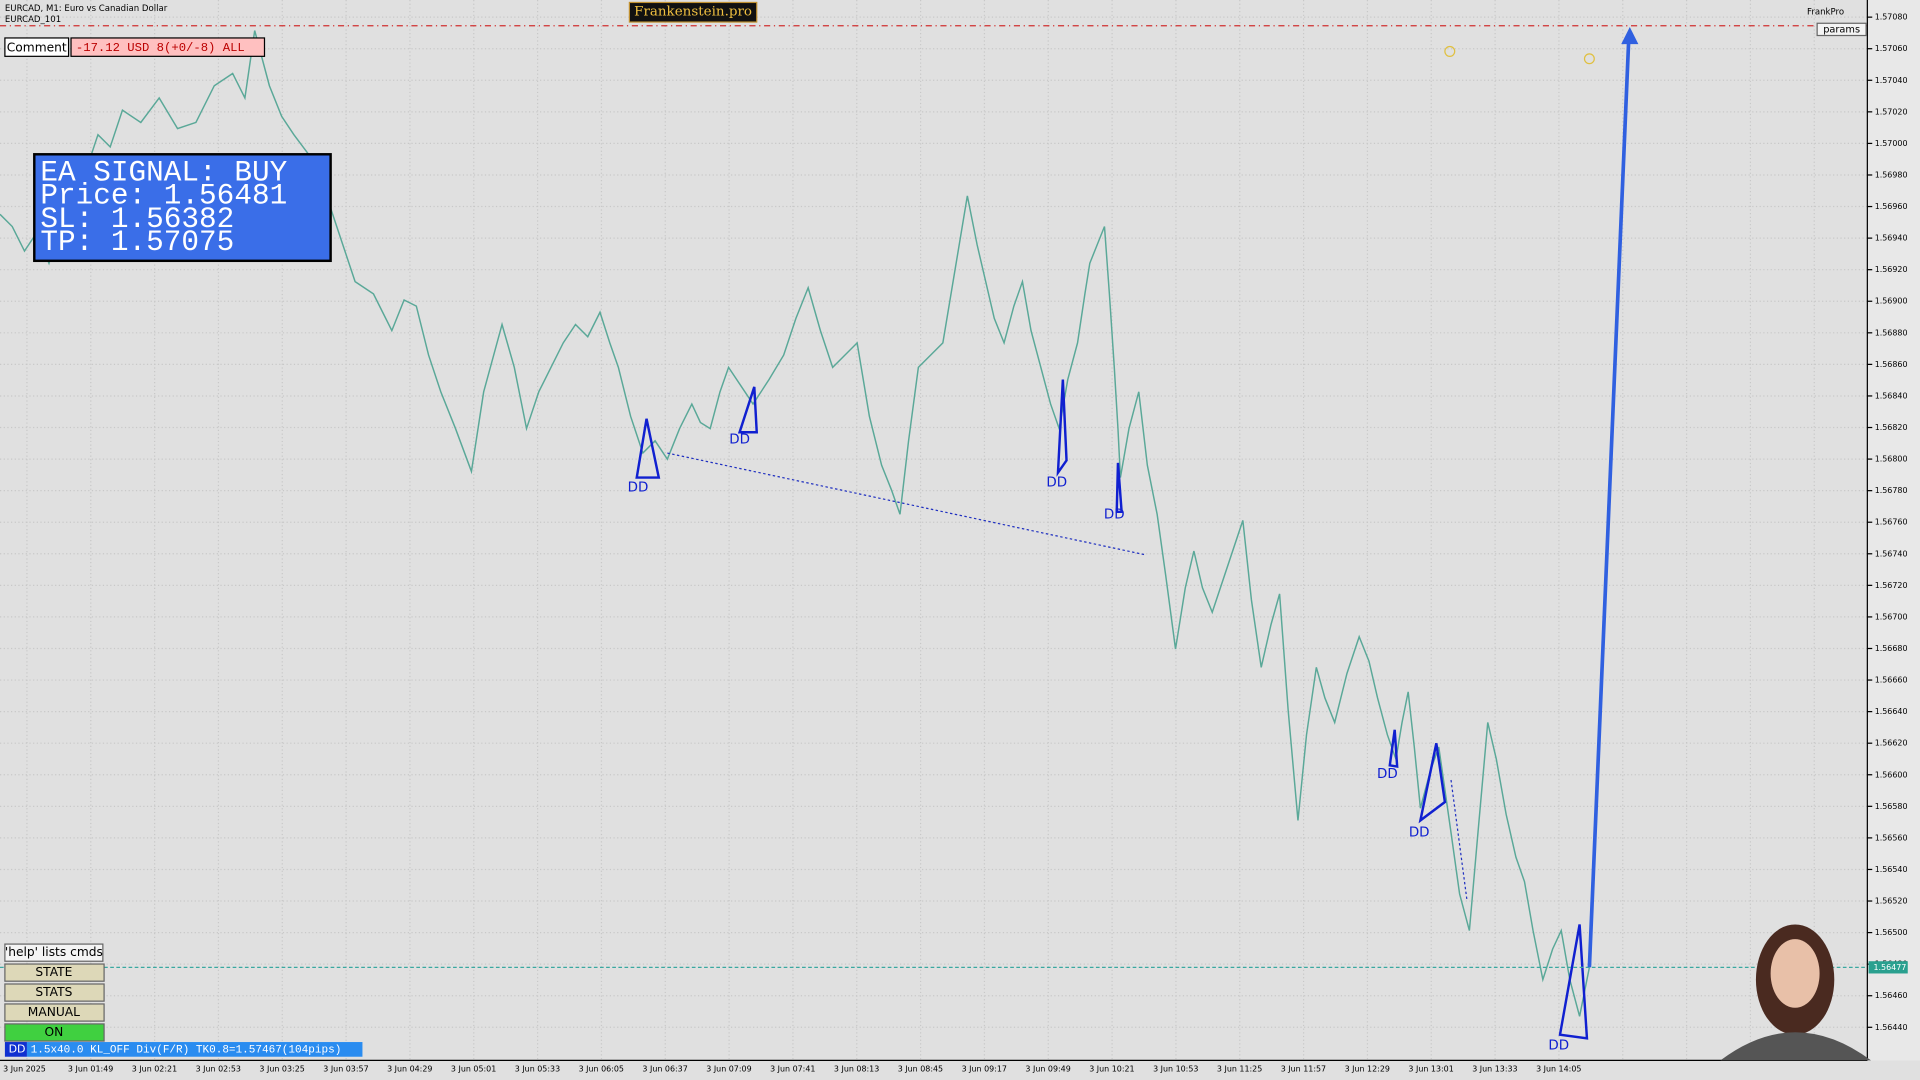 The image size is (1920, 1080). What do you see at coordinates (1630, 35) in the screenshot?
I see `arrow-head` at bounding box center [1630, 35].